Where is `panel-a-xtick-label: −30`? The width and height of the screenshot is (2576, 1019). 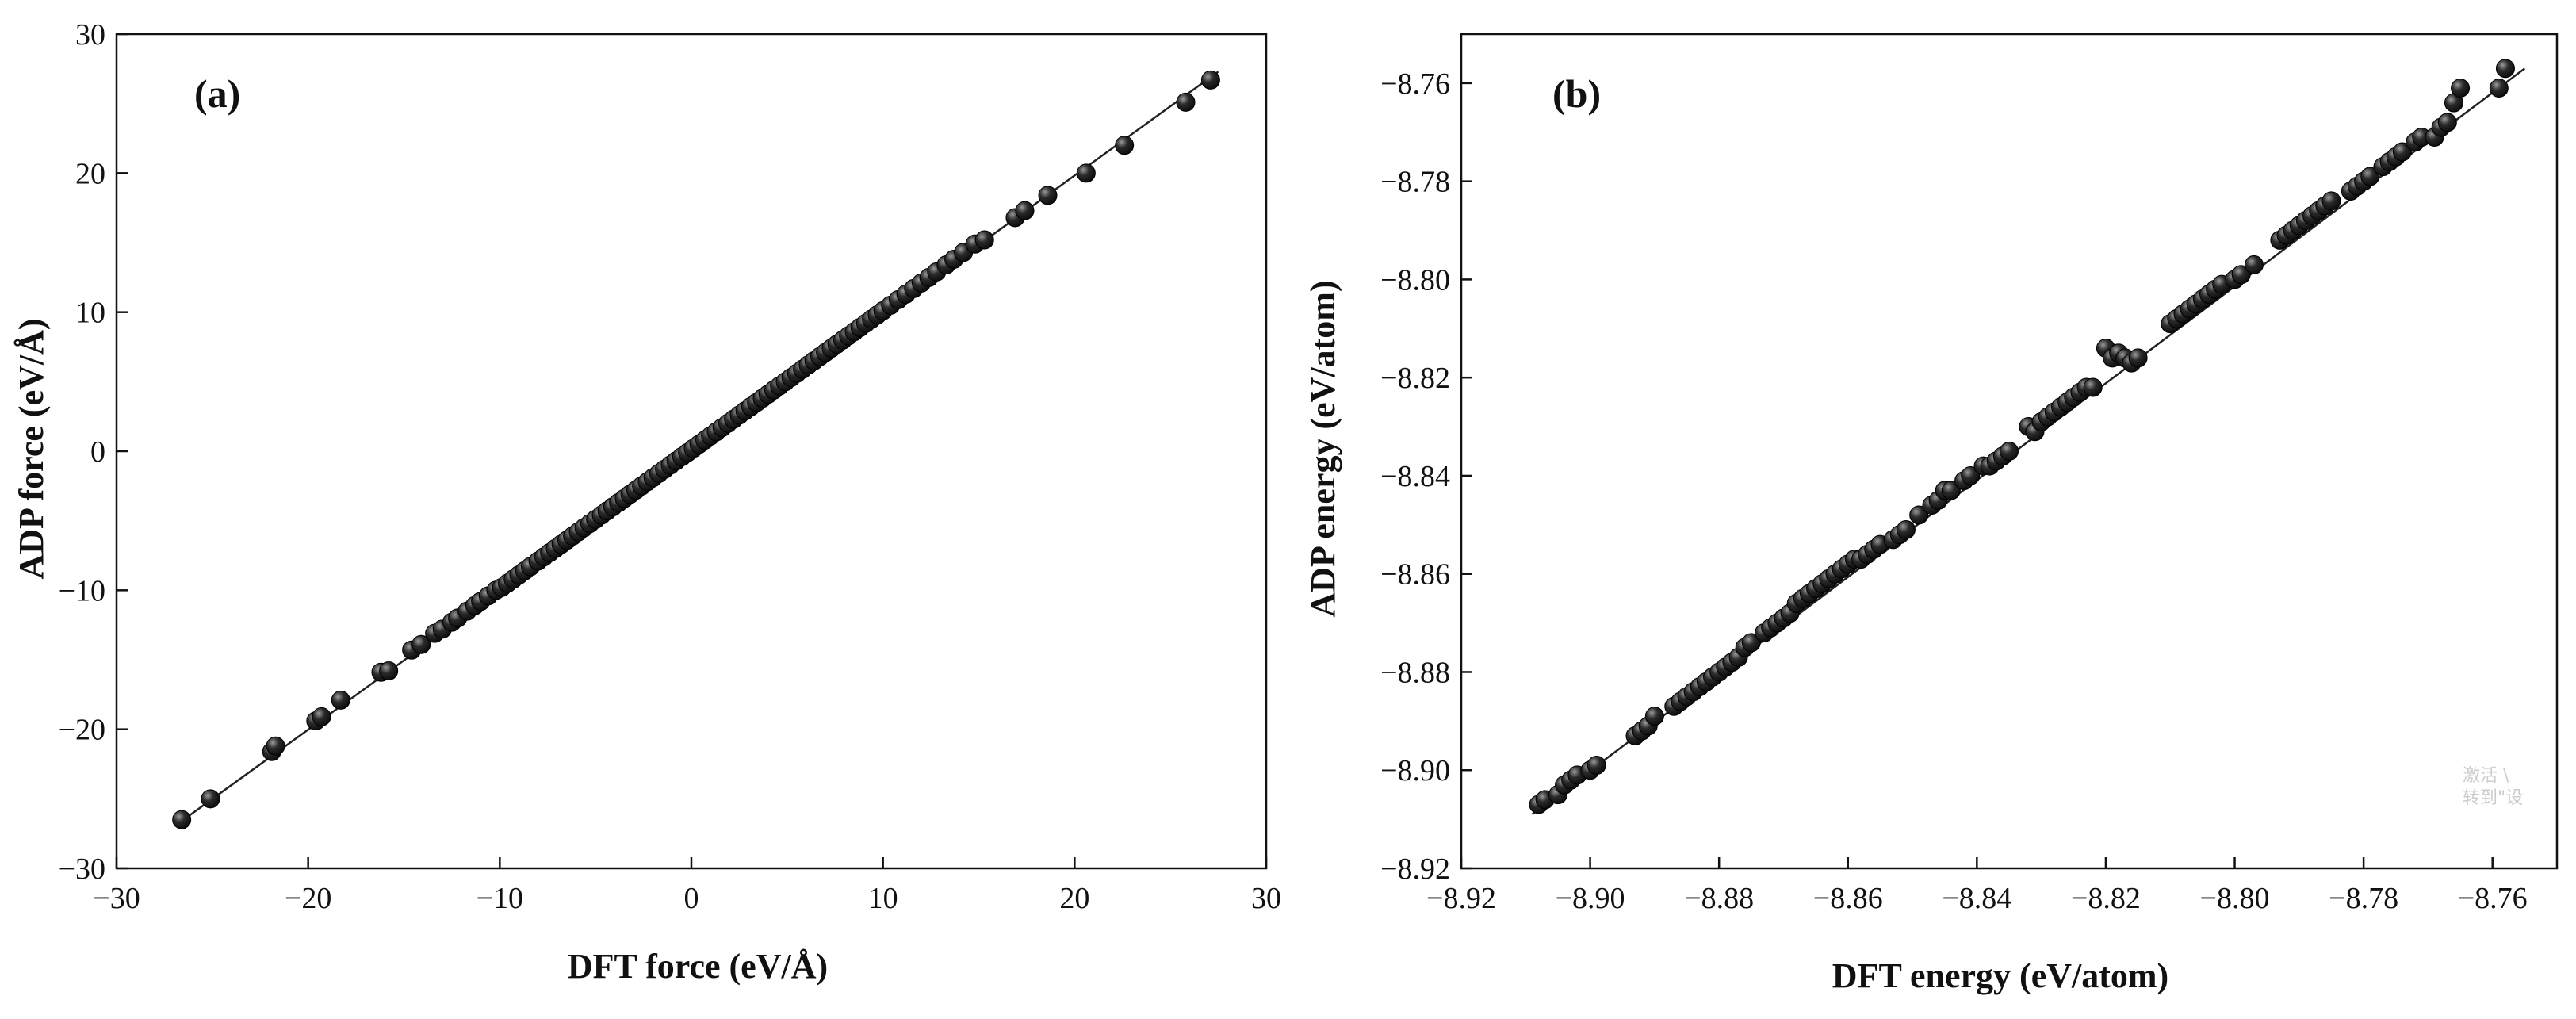 panel-a-xtick-label: −30 is located at coordinates (116, 898).